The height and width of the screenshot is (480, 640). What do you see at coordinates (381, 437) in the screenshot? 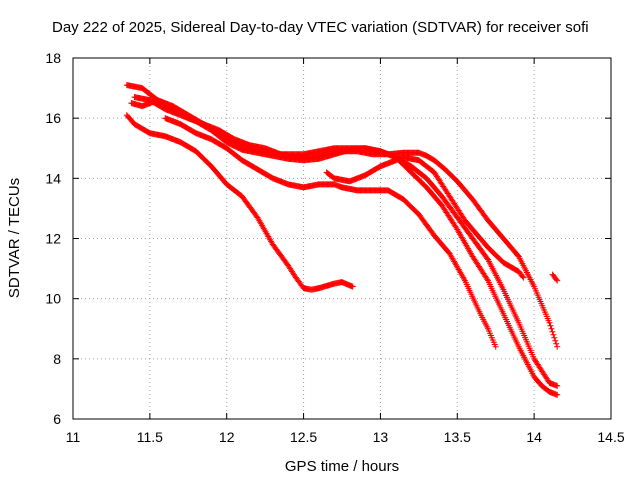
I see `x-tick-label: 13` at bounding box center [381, 437].